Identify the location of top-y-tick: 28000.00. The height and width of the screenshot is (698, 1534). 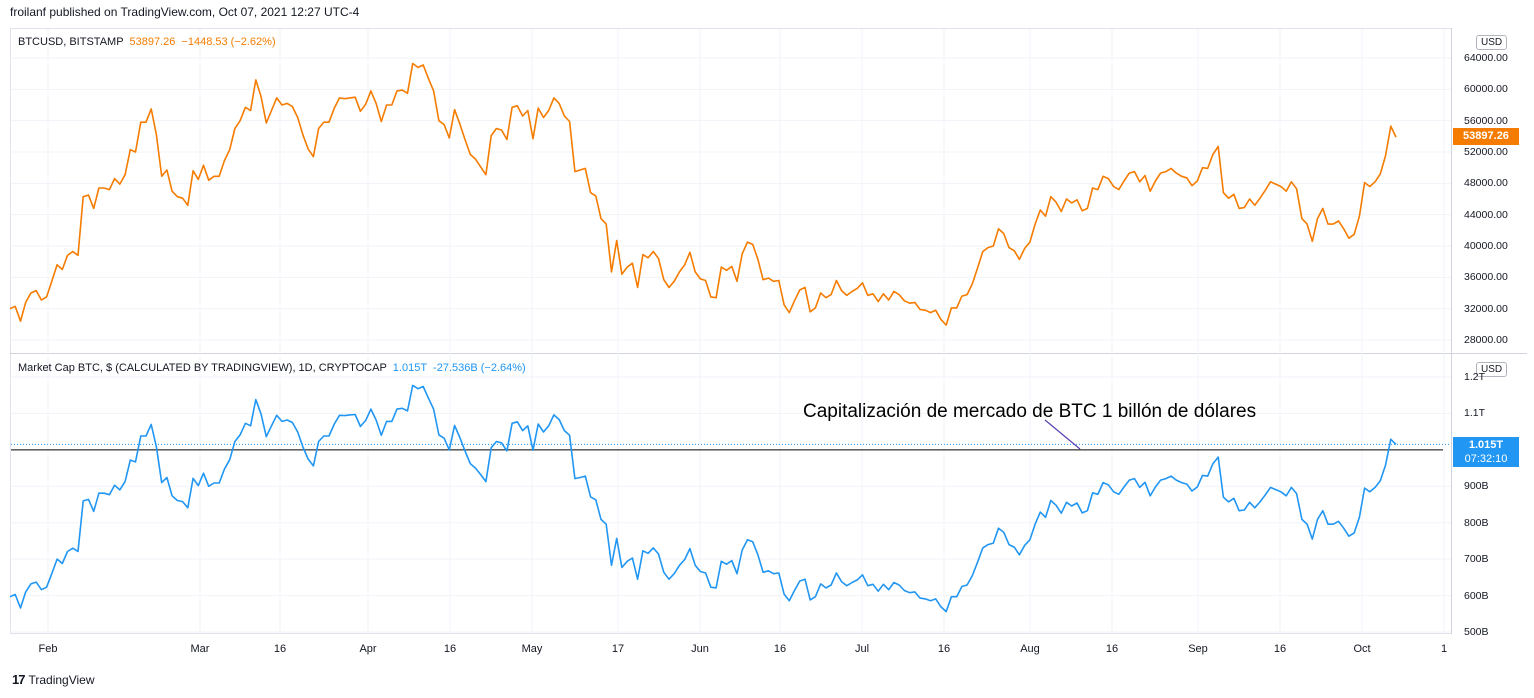
(1486, 340).